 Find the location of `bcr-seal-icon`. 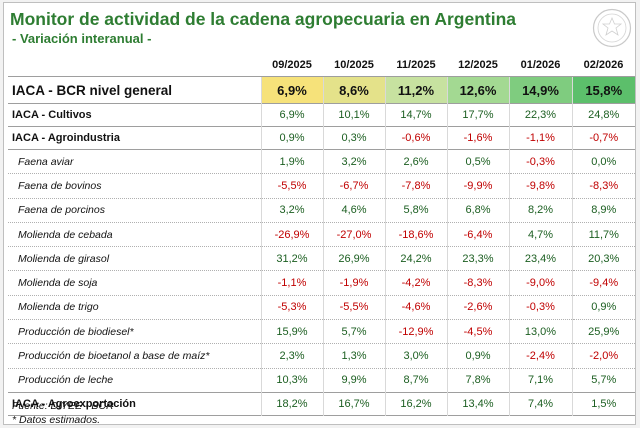

bcr-seal-icon is located at coordinates (612, 28).